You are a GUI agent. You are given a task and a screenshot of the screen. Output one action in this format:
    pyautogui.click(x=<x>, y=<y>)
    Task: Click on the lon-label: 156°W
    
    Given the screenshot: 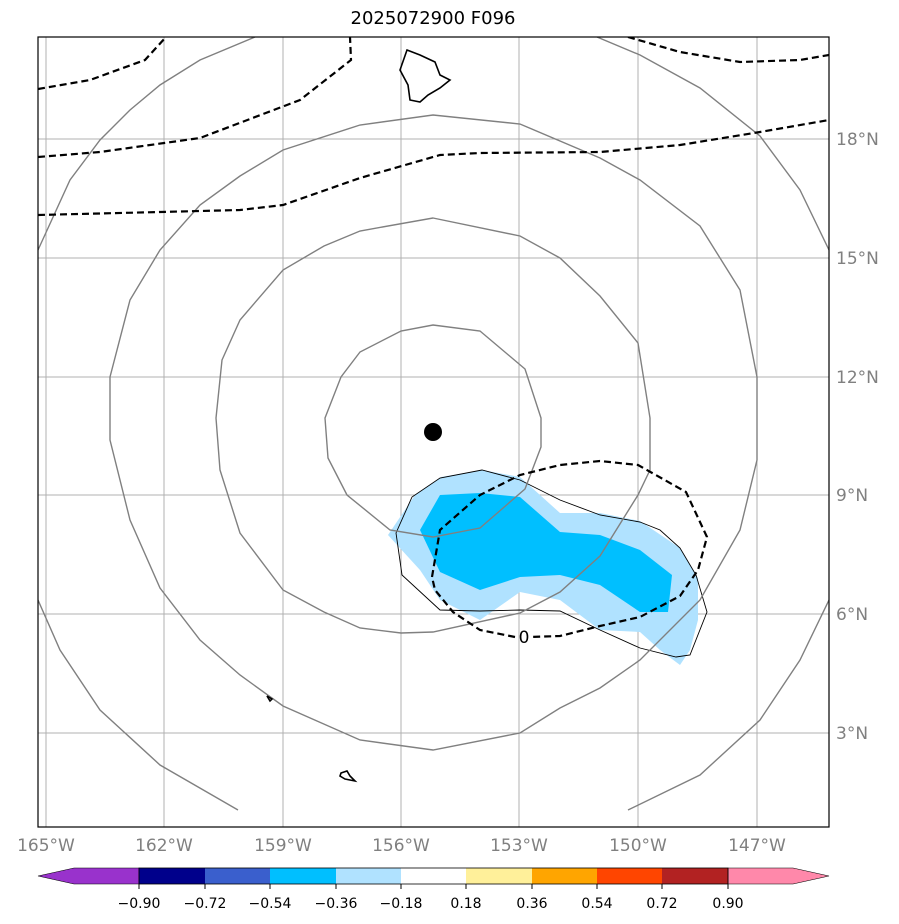 What is the action you would take?
    pyautogui.click(x=401, y=846)
    